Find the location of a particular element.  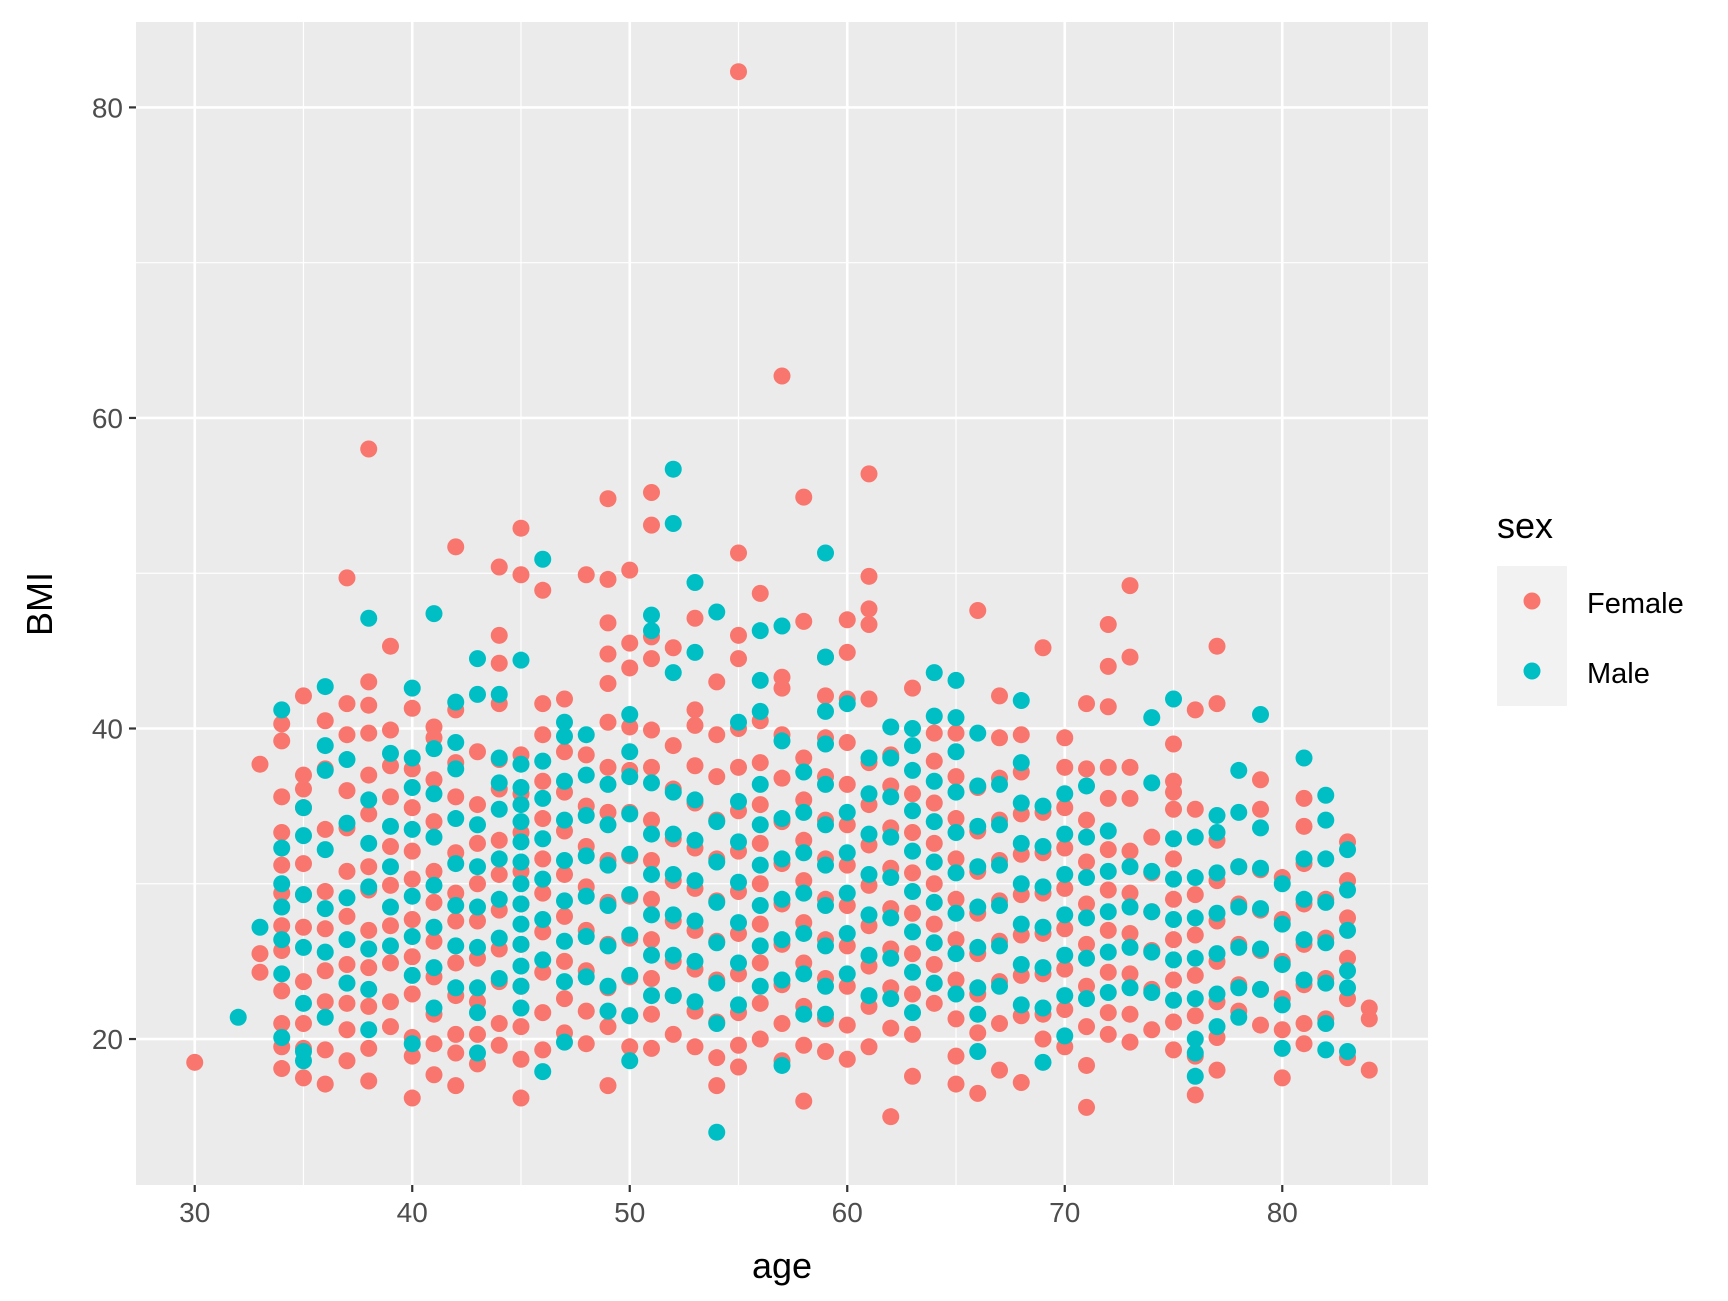

x-tick-label: 80 is located at coordinates (1282, 1212).